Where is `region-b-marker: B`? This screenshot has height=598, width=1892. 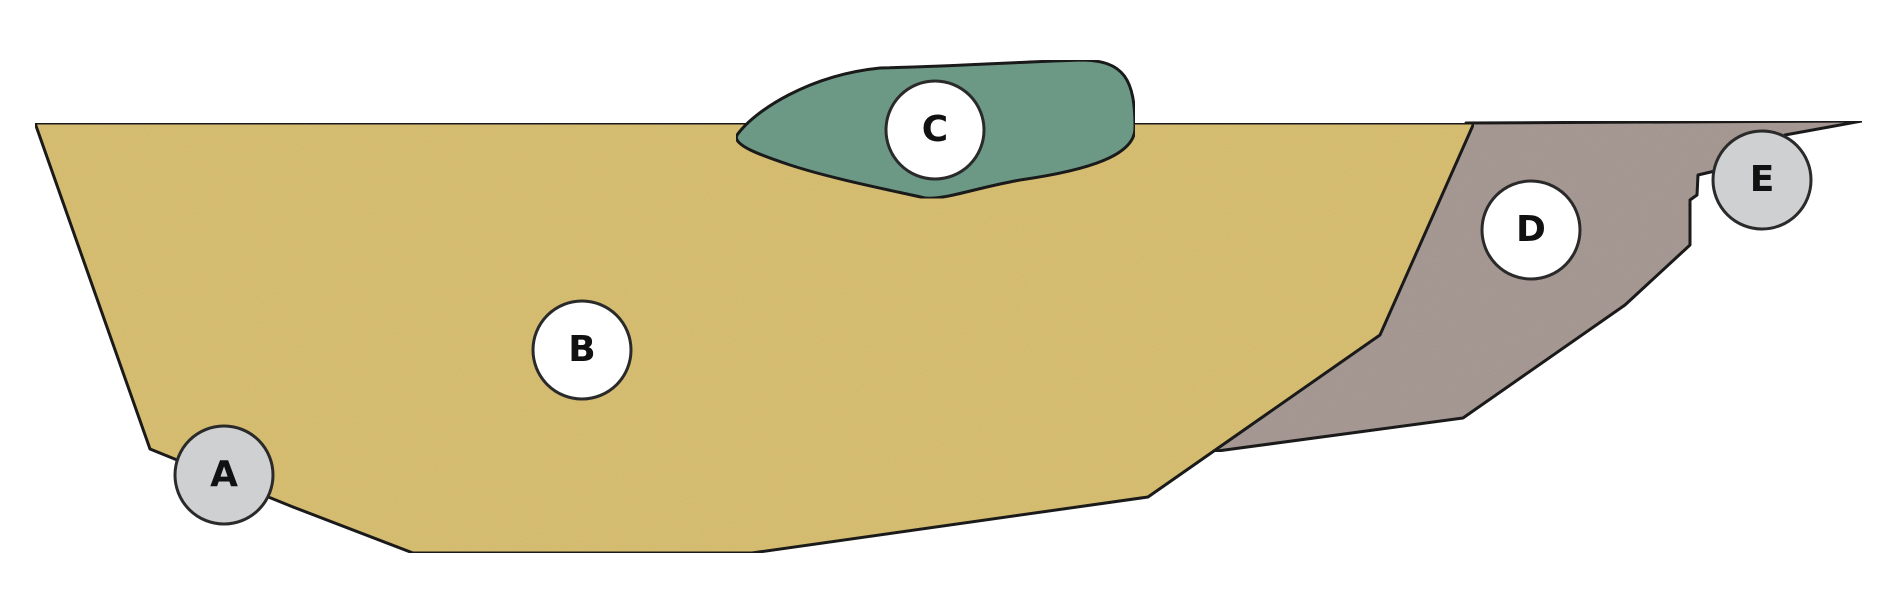
region-b-marker: B is located at coordinates (582, 350).